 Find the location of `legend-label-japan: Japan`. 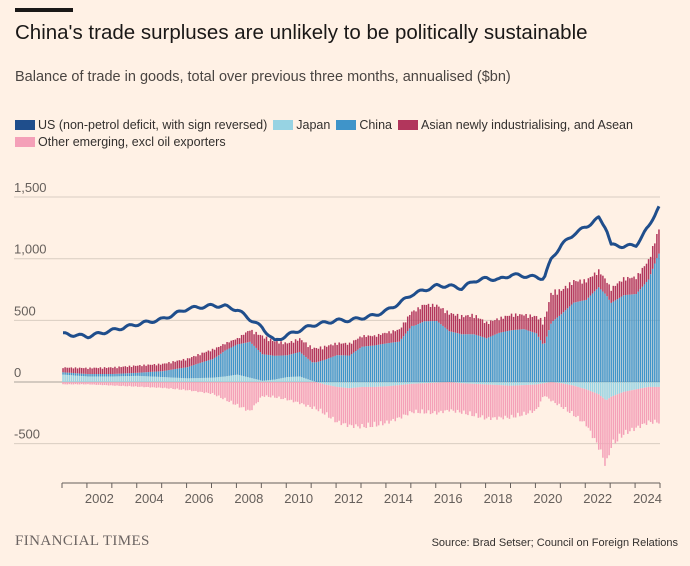

legend-label-japan: Japan is located at coordinates (313, 124).